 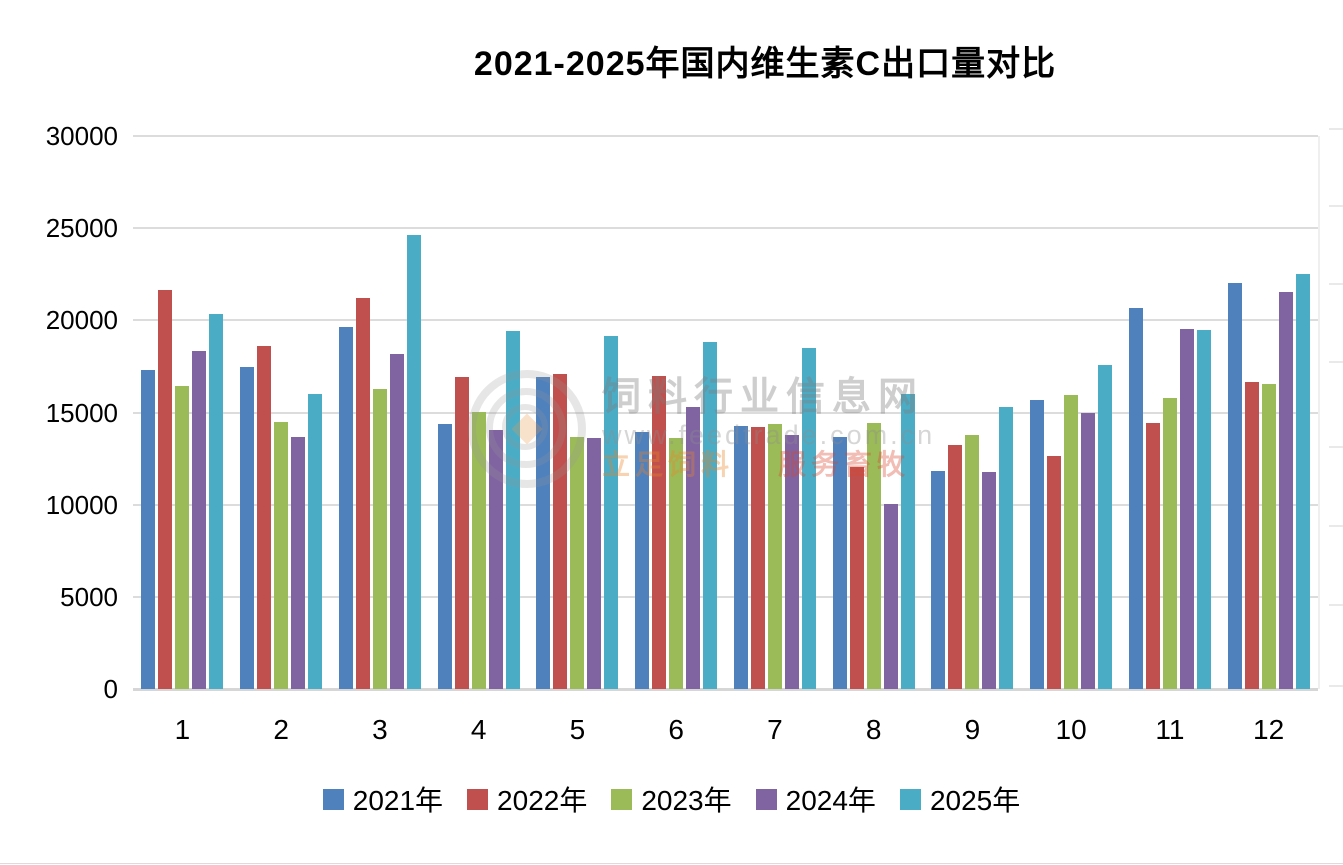 What do you see at coordinates (1071, 542) in the screenshot?
I see `bar-2023年-month-10` at bounding box center [1071, 542].